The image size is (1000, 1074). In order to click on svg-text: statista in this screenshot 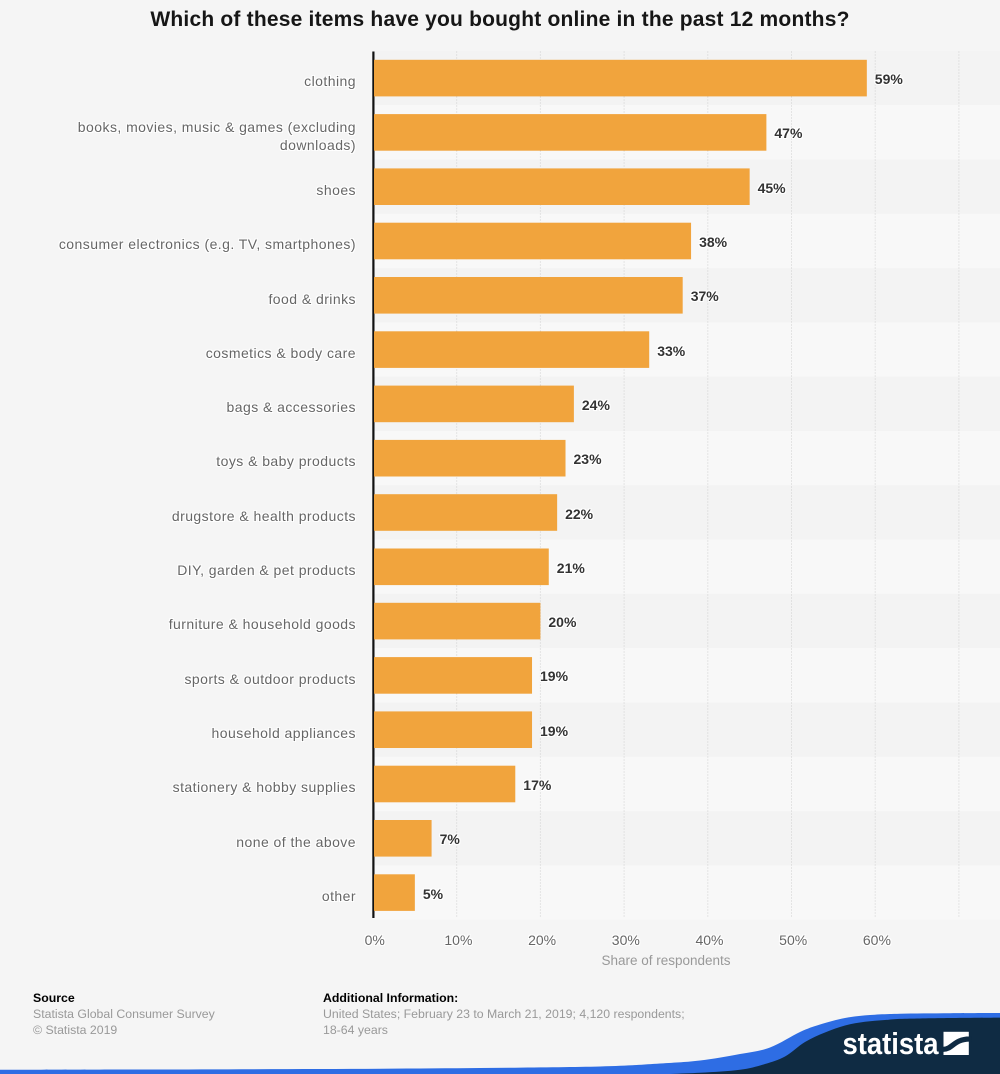, I will do `click(891, 1045)`.